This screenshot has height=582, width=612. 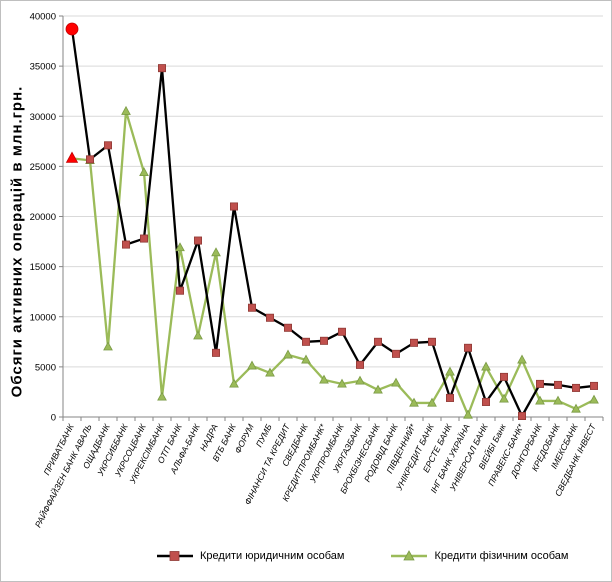 I want to click on highlight-marker-triangle, so click(x=72, y=157).